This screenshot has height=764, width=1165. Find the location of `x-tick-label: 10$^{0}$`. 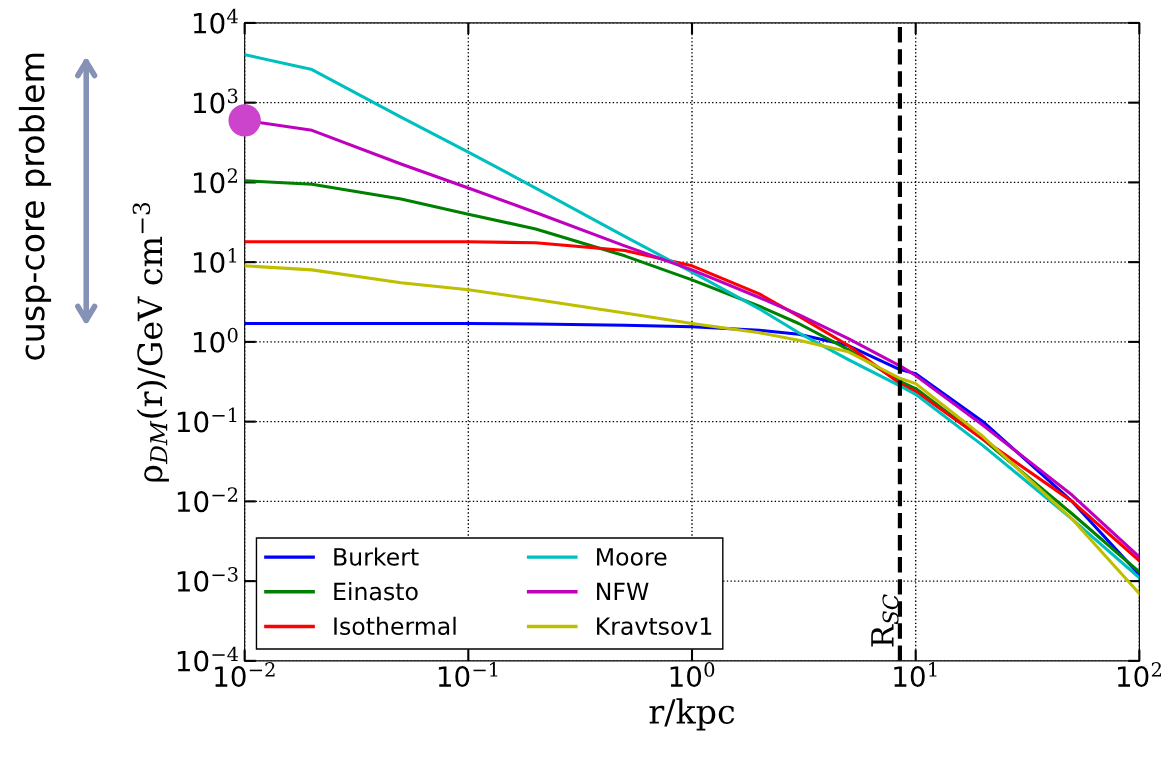

x-tick-label: 10$^{0}$ is located at coordinates (692, 675).